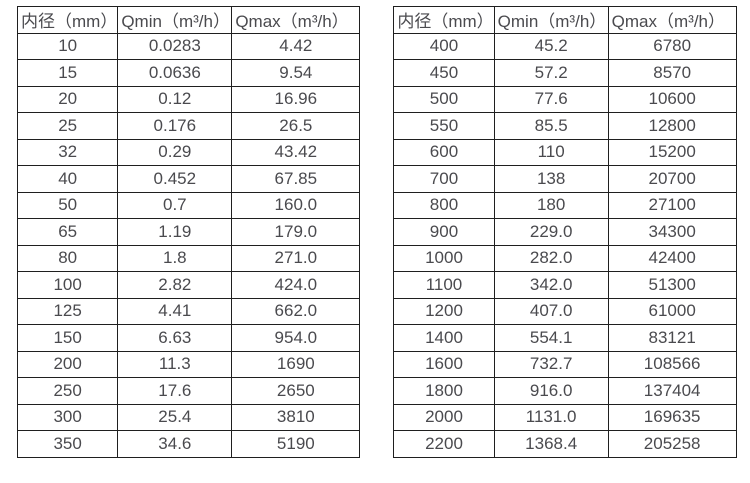  I want to click on table-row: 150 6.63 954.0, so click(188, 338).